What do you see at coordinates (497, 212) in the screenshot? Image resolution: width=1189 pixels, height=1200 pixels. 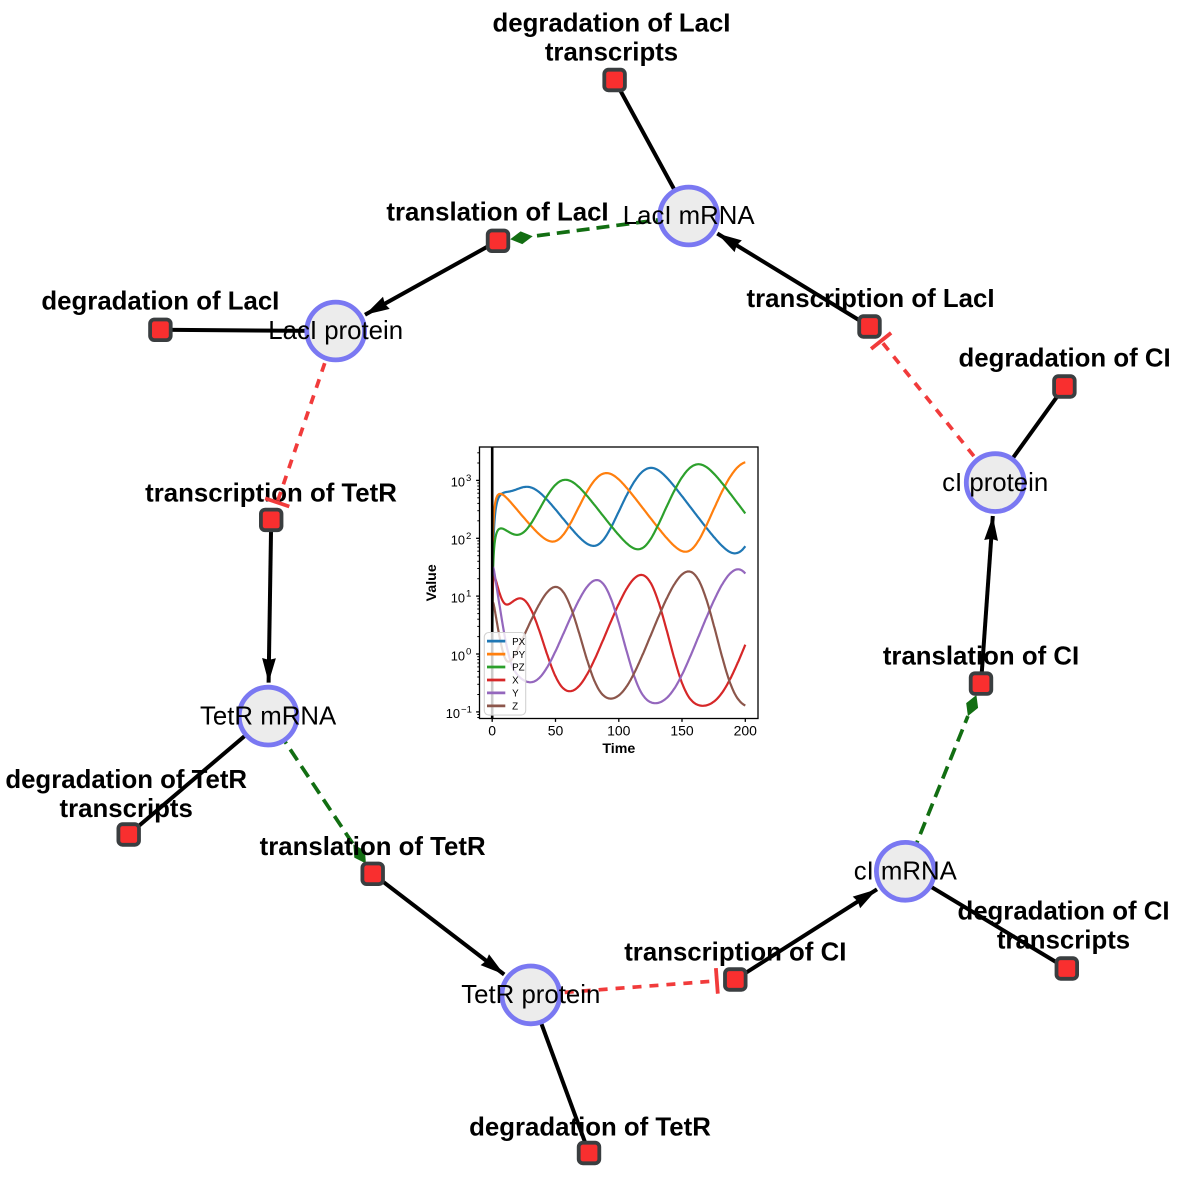 I see `svg-text: translation of LacI` at bounding box center [497, 212].